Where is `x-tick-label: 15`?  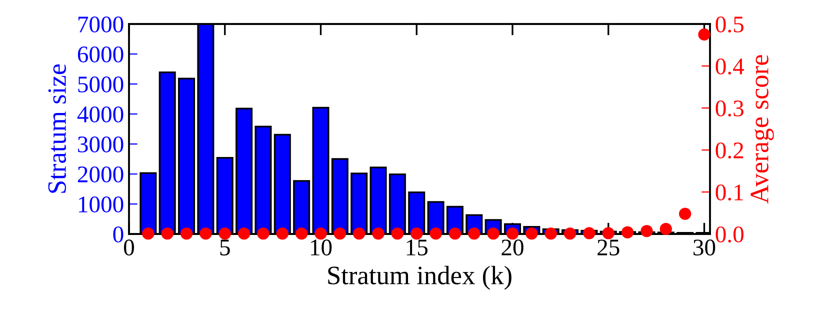 x-tick-label: 15 is located at coordinates (417, 248).